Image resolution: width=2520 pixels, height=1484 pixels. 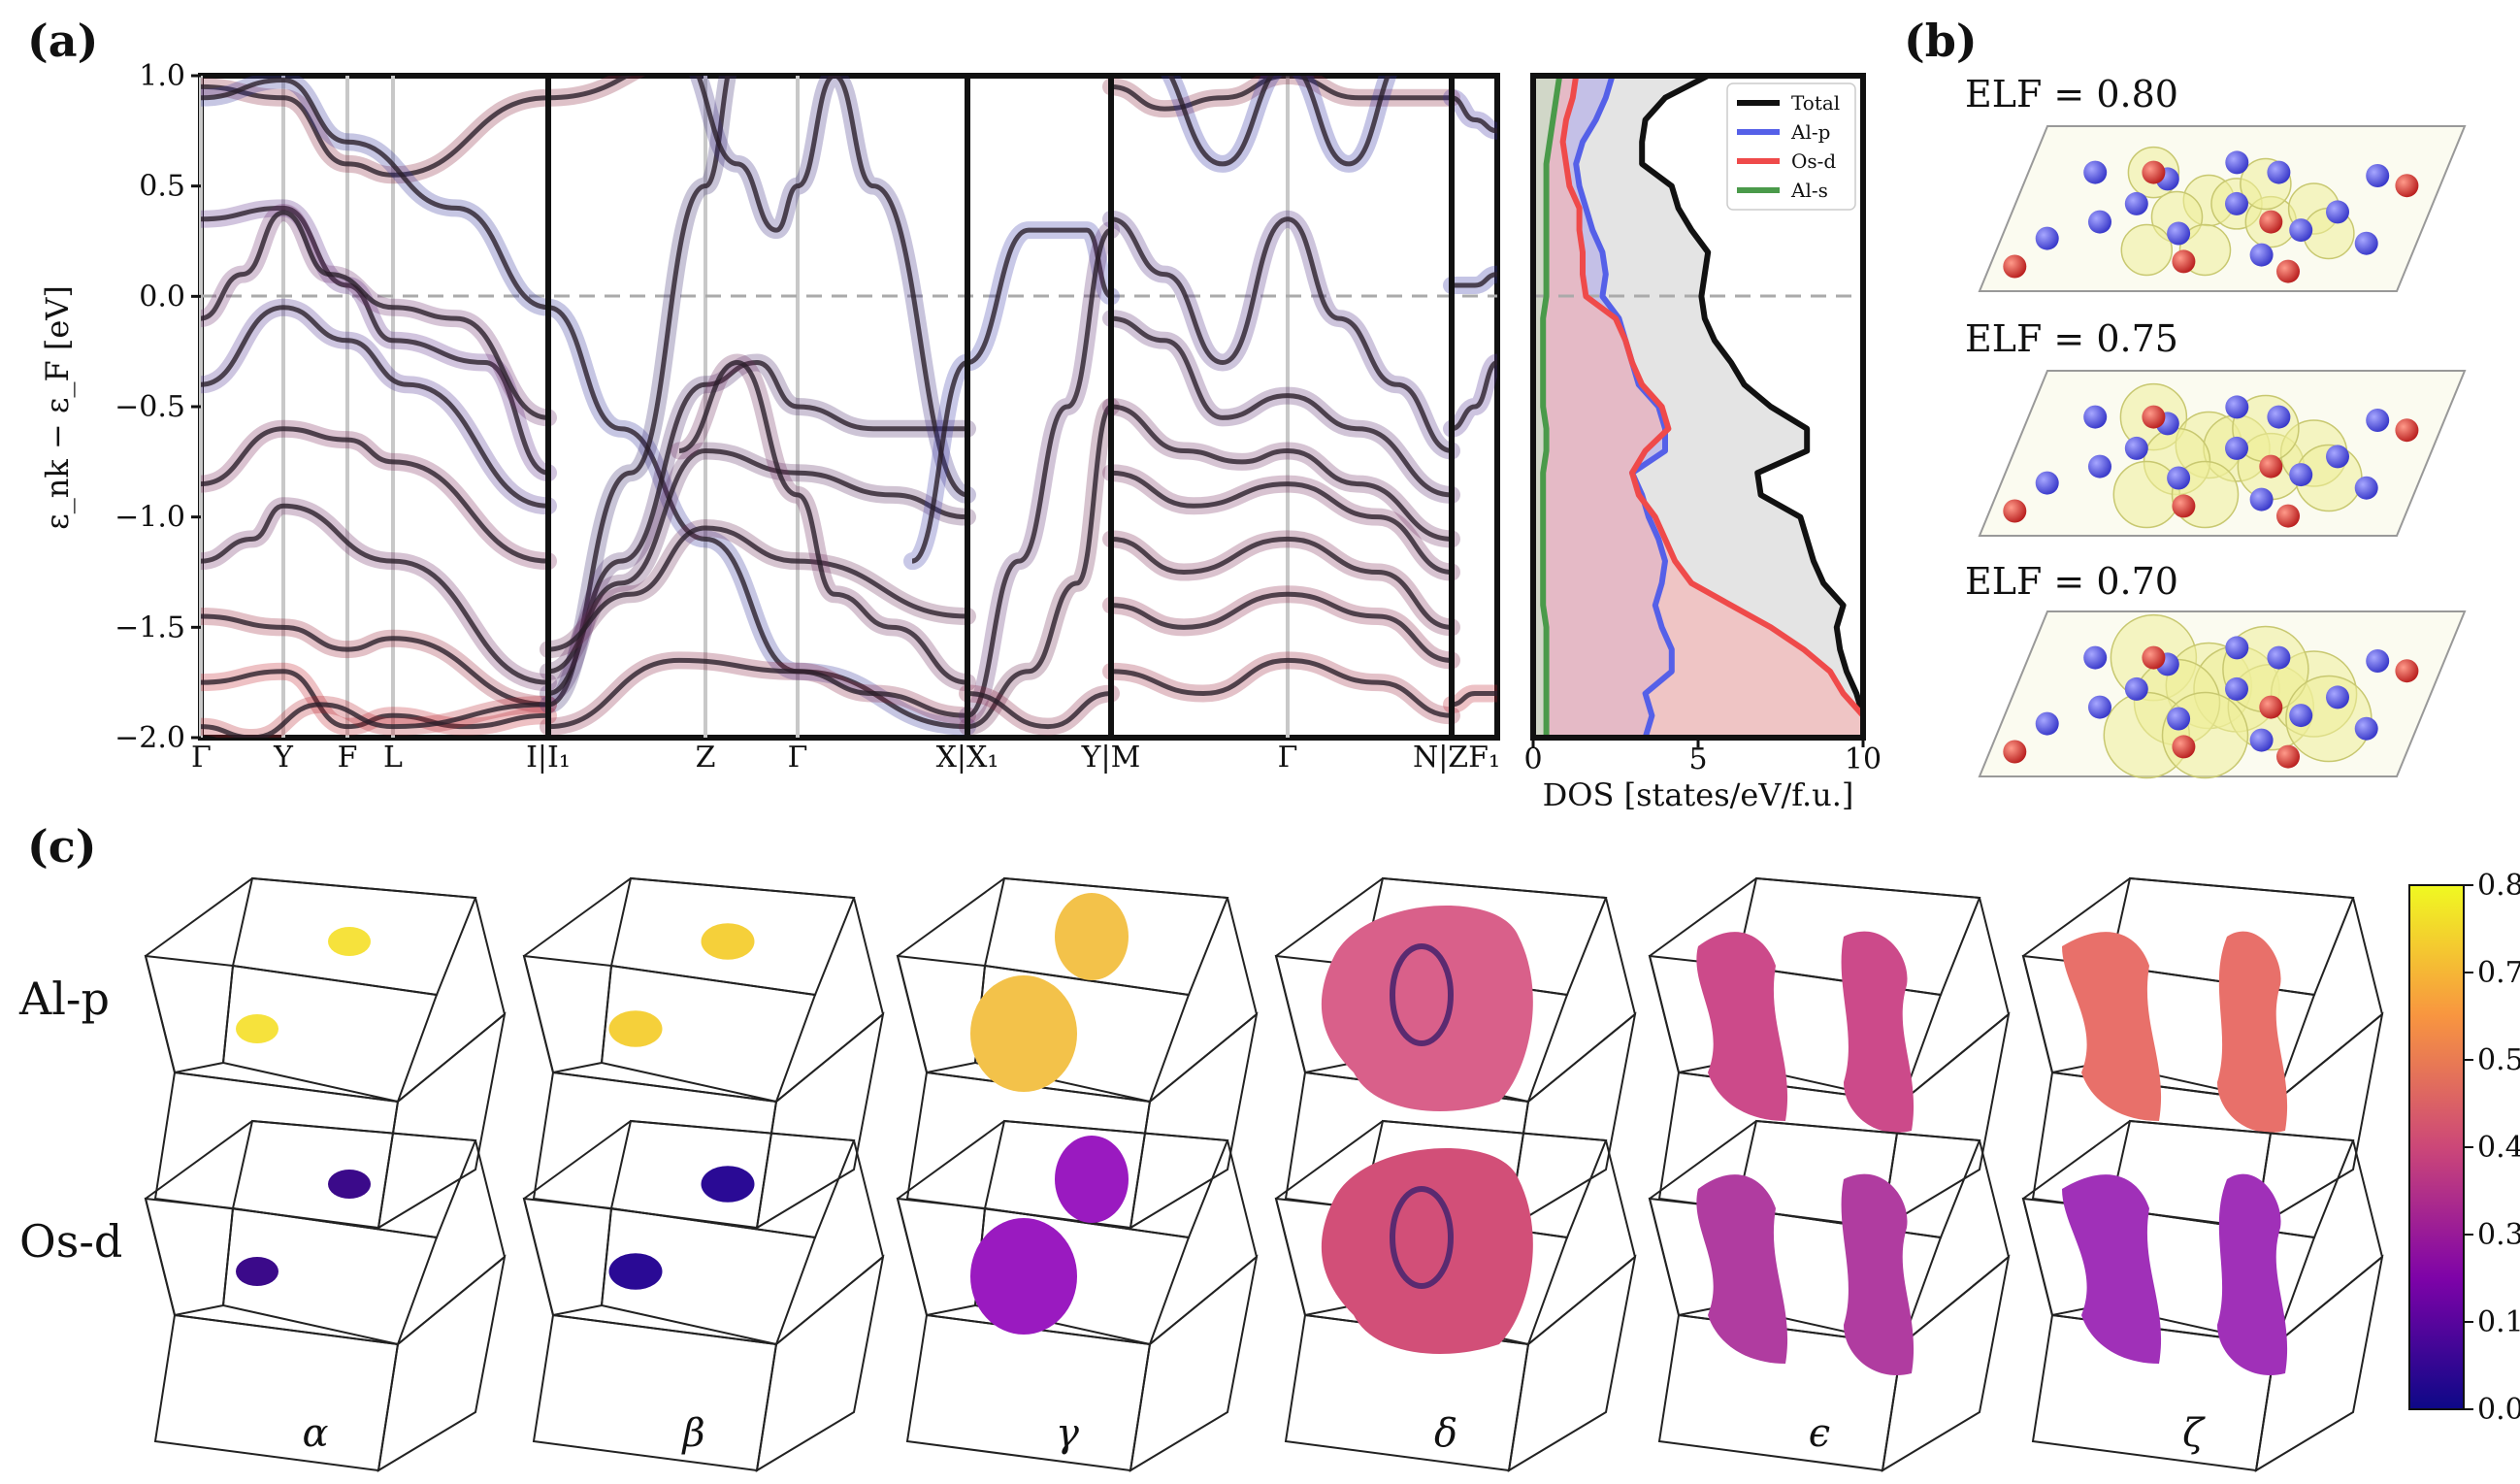 I want to click on band-y-tick-label: 0.0, so click(x=162, y=296).